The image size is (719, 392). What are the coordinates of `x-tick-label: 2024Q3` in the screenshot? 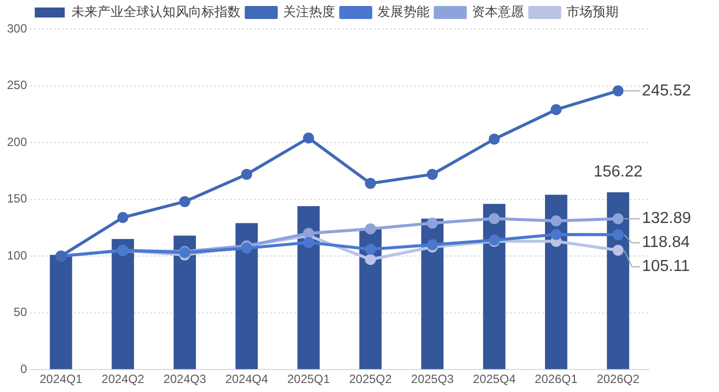 It's located at (184, 379).